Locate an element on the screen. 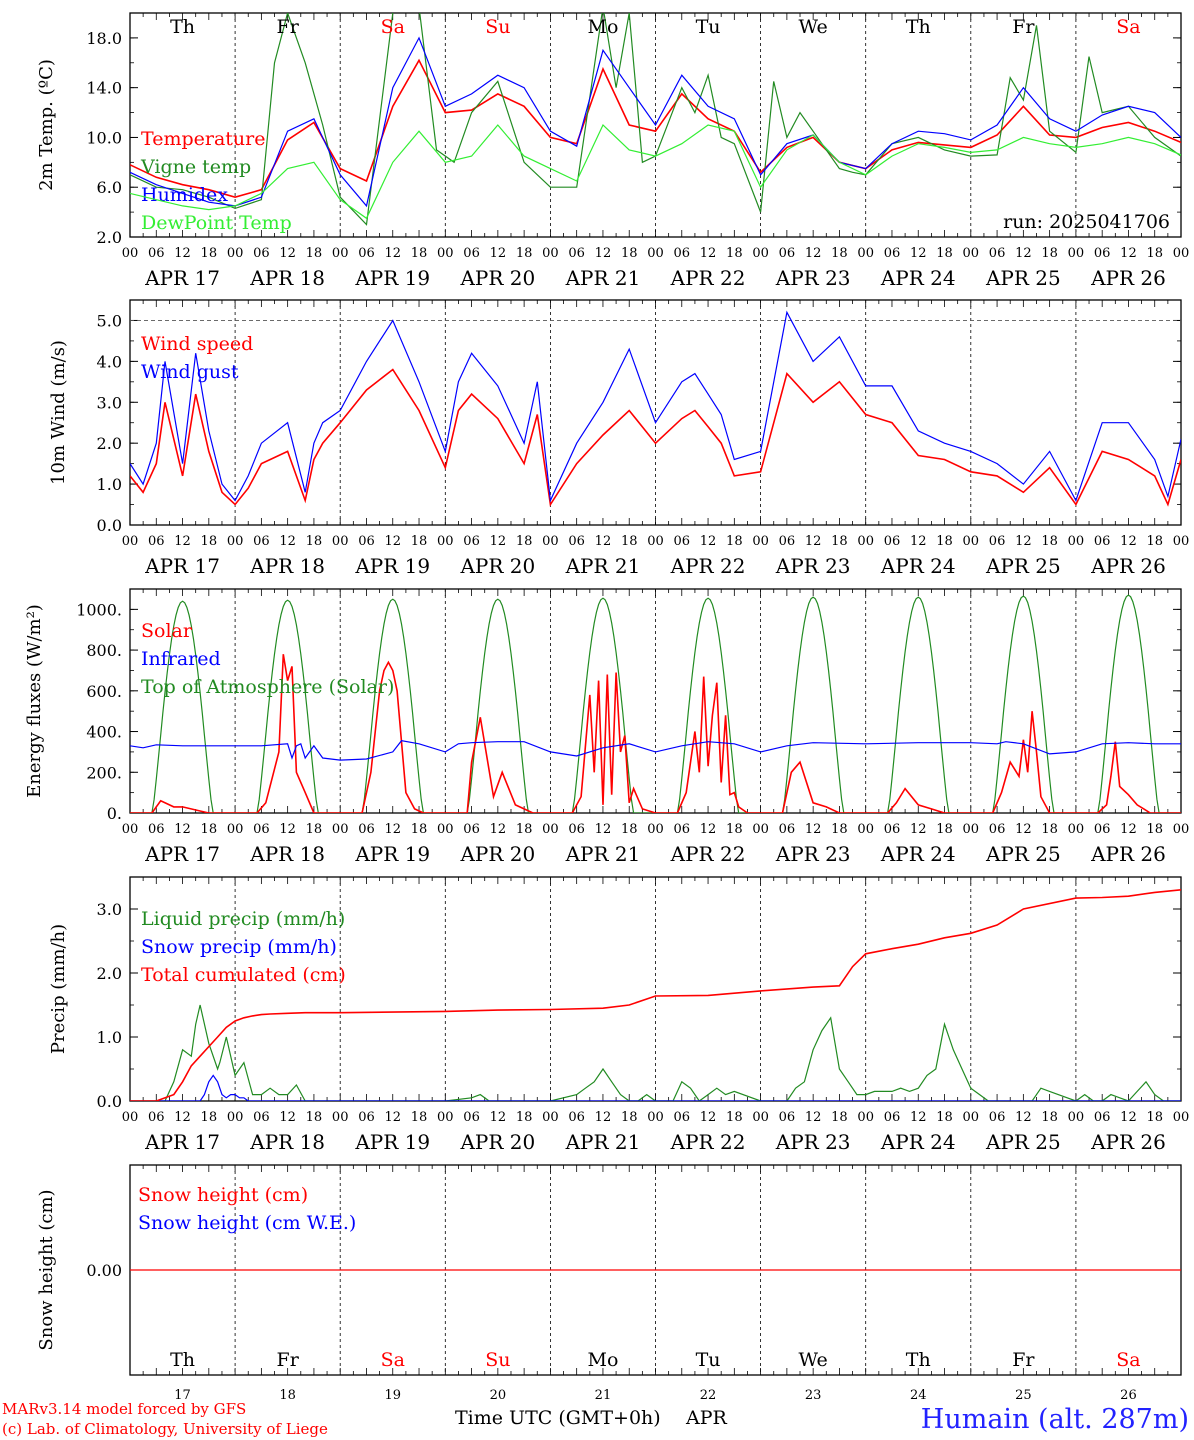  date-label: APR 18 is located at coordinates (287, 1142).